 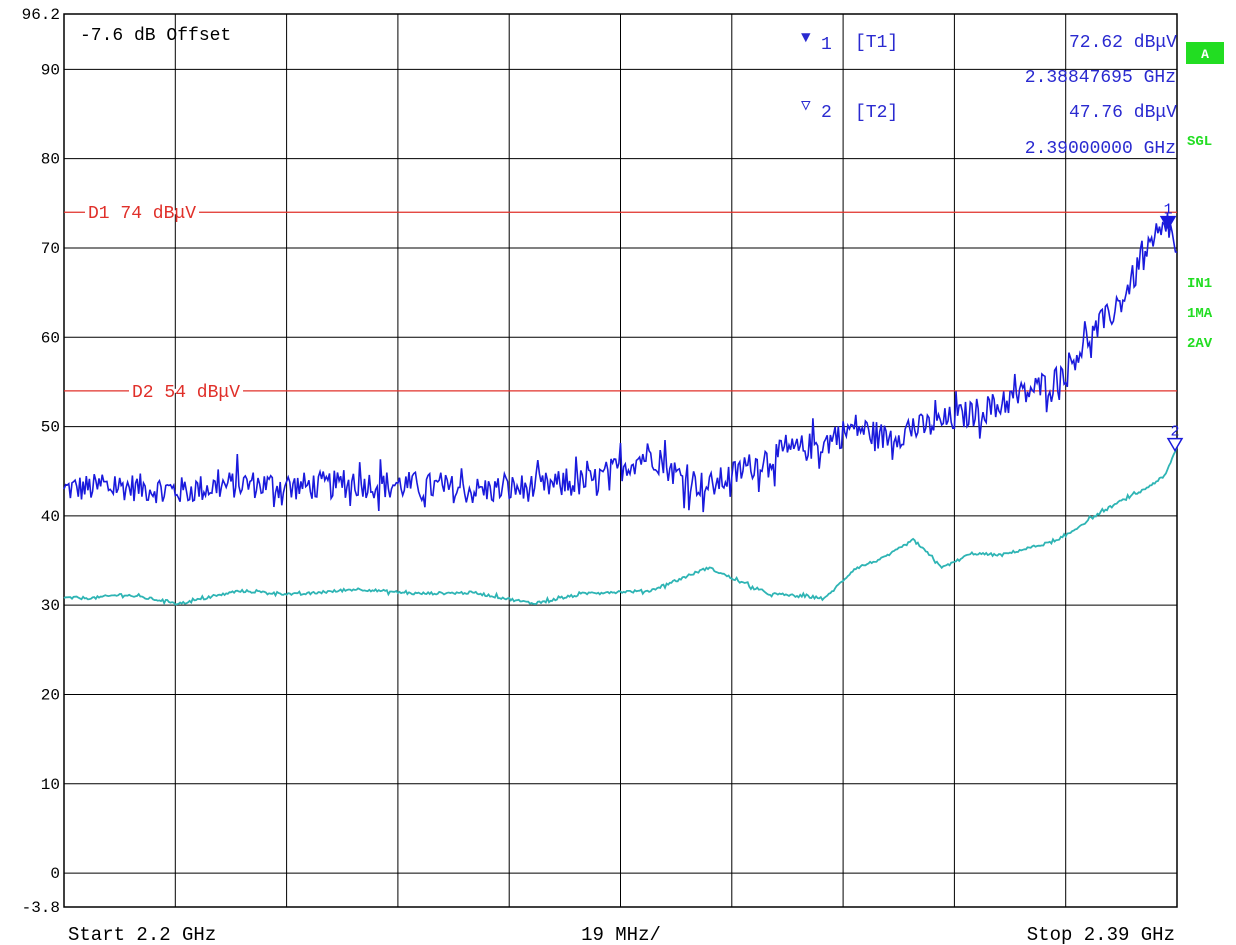 I want to click on y-tick-label: 40, so click(x=50, y=517).